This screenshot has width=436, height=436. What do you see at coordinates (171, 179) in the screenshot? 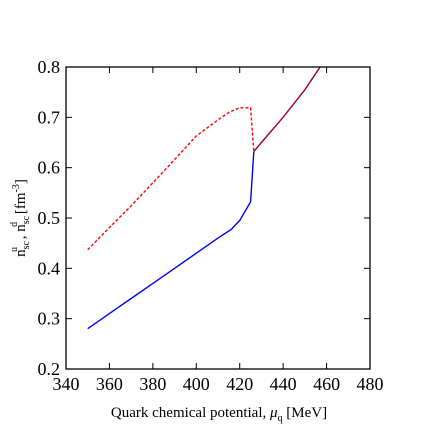
I see `series-line-dashed-red` at bounding box center [171, 179].